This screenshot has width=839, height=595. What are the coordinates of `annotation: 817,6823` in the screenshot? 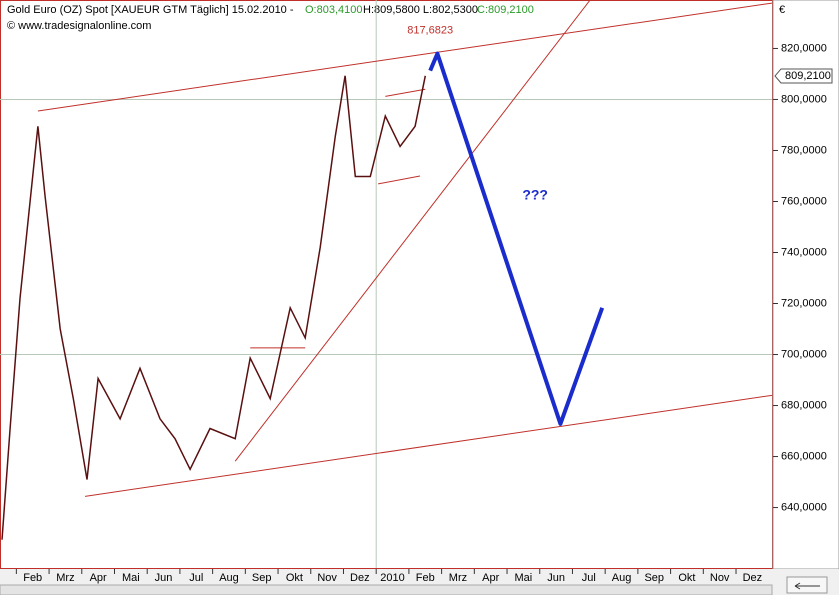 It's located at (430, 31).